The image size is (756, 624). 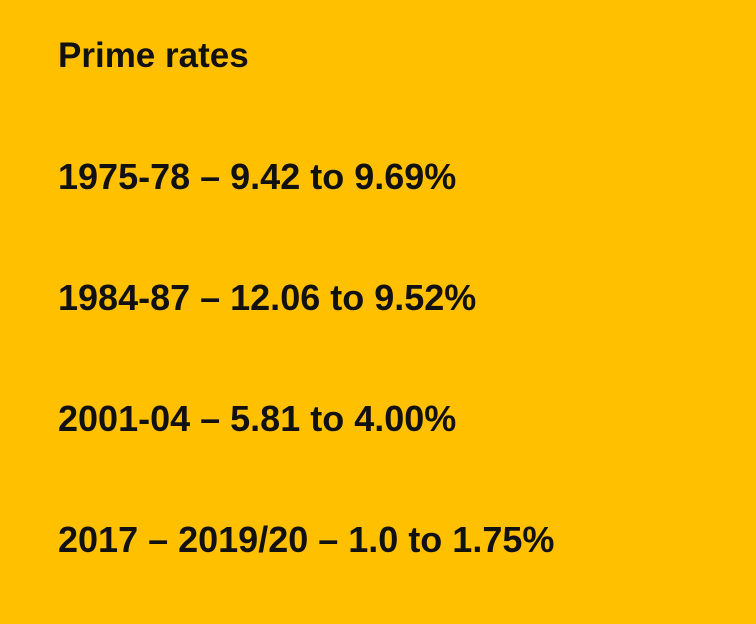 I want to click on rate-line: 2017 – 2019/20 – 1.0 to 1.75%, so click(x=306, y=539).